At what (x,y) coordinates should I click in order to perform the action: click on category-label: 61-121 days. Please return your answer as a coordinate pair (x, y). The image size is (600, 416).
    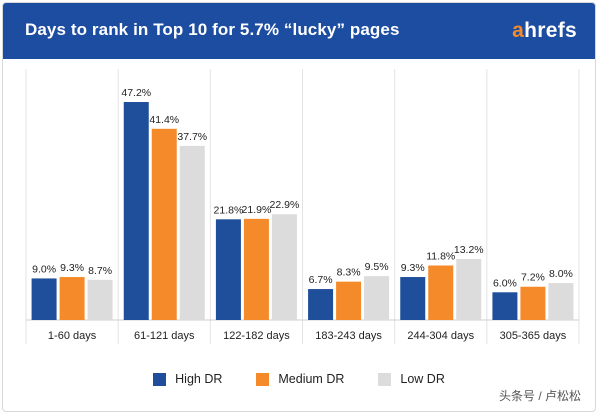
    Looking at the image, I should click on (164, 336).